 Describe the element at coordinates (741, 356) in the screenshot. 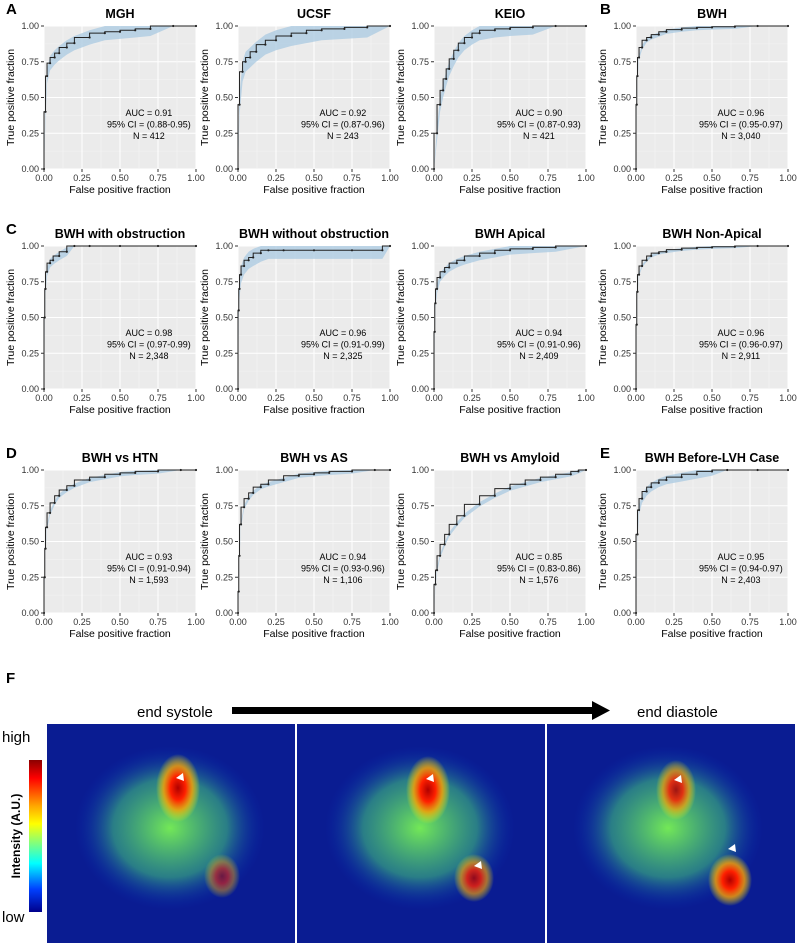

I see `n-label: N = 2,911` at that location.